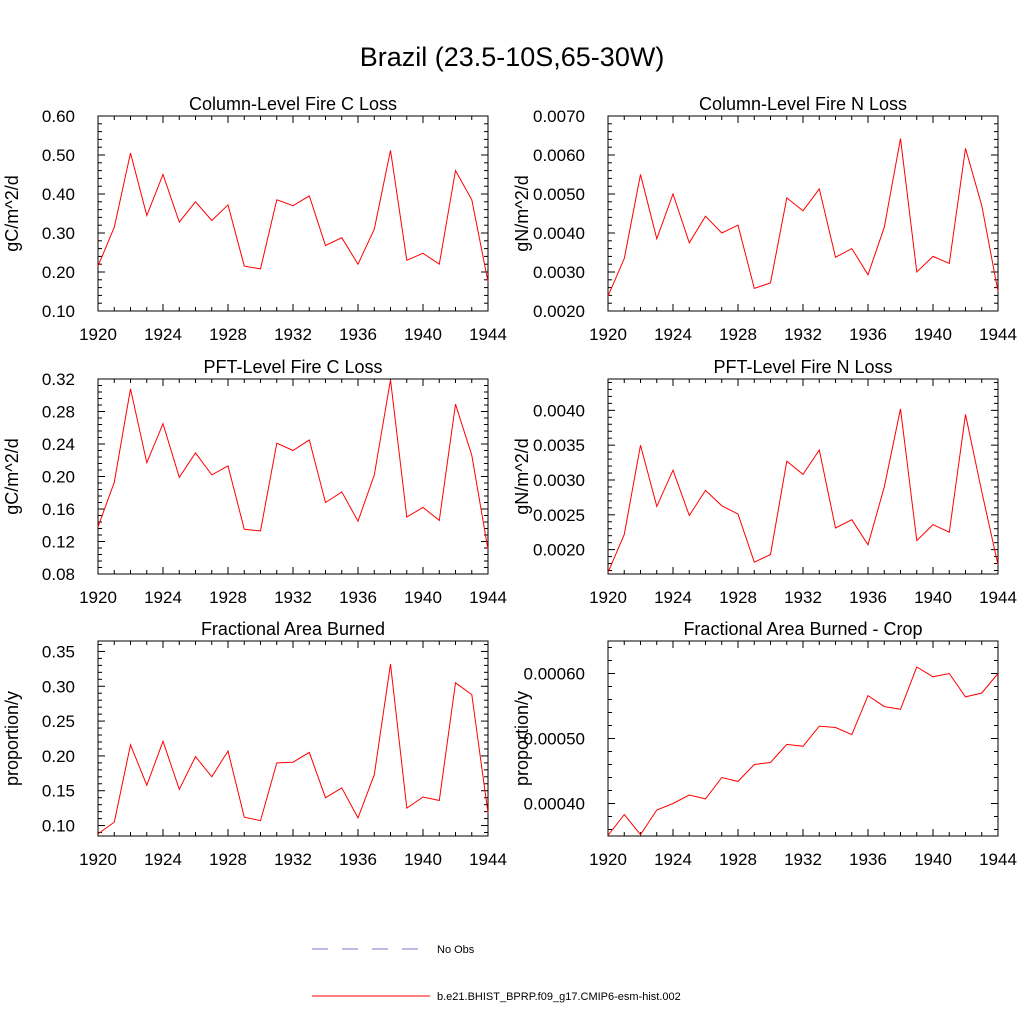 The image size is (1024, 1024). Describe the element at coordinates (554, 674) in the screenshot. I see `y-tick-label: 0.00060` at that location.